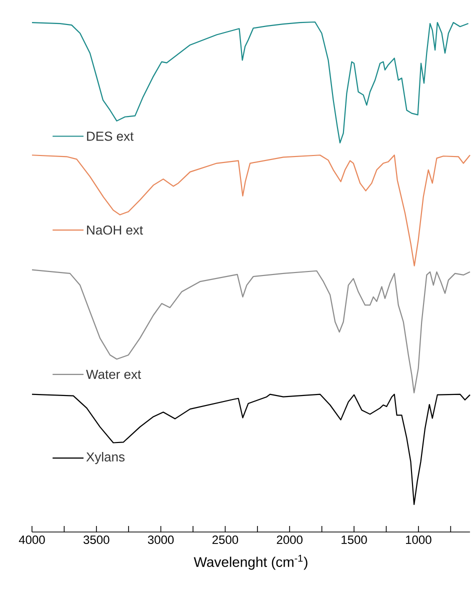 Image resolution: width=471 pixels, height=595 pixels. What do you see at coordinates (161, 540) in the screenshot?
I see `x-tick-label: 3000` at bounding box center [161, 540].